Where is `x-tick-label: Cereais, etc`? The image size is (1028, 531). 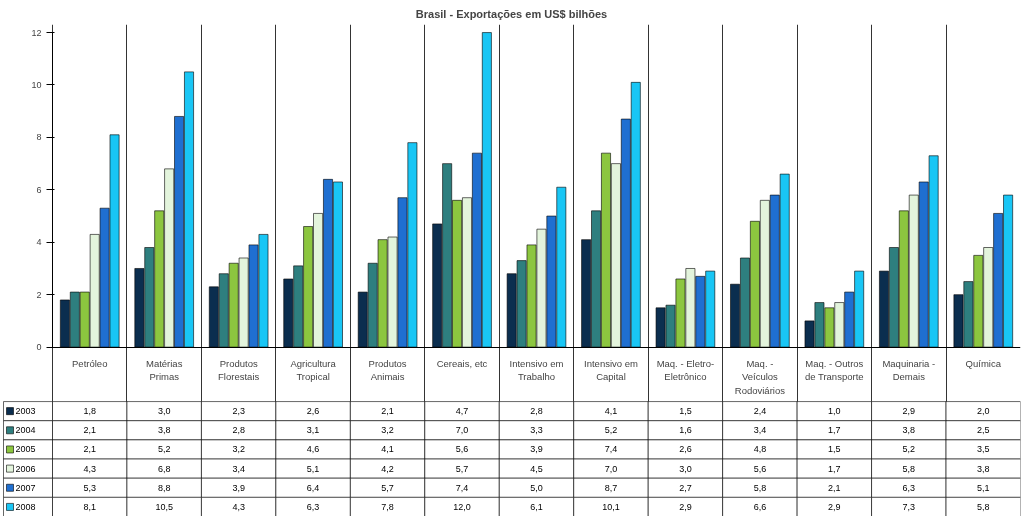 x-tick-label: Cereais, etc is located at coordinates (462, 364).